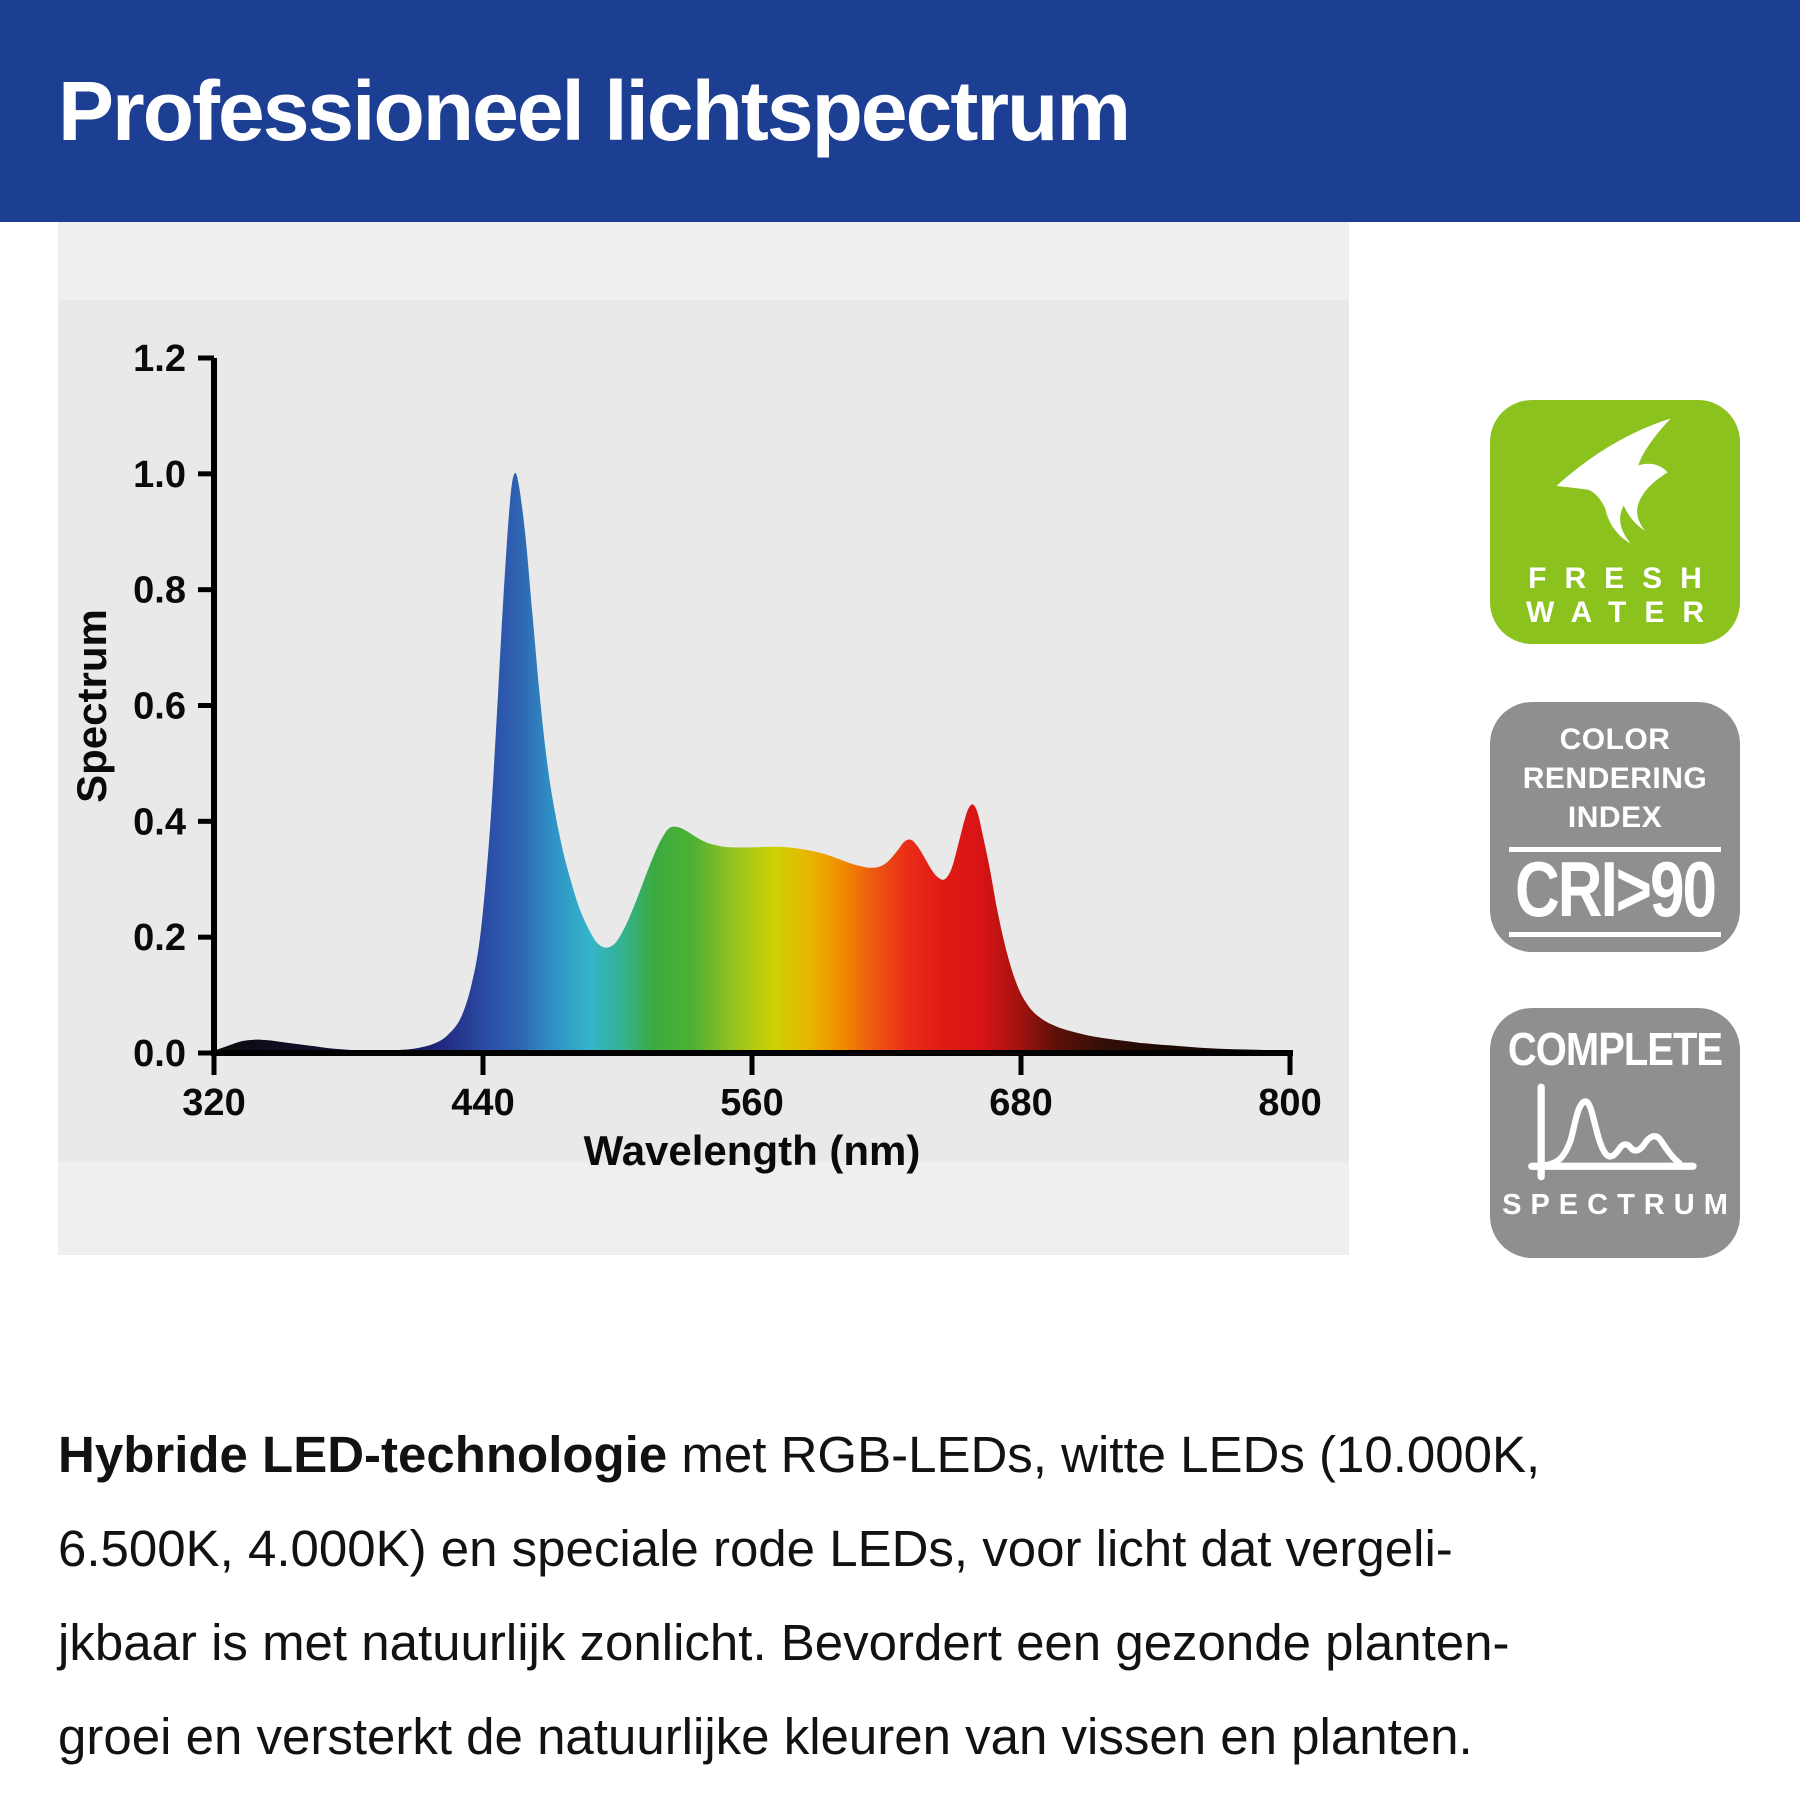  What do you see at coordinates (159, 822) in the screenshot?
I see `y-tick-label: 0.4` at bounding box center [159, 822].